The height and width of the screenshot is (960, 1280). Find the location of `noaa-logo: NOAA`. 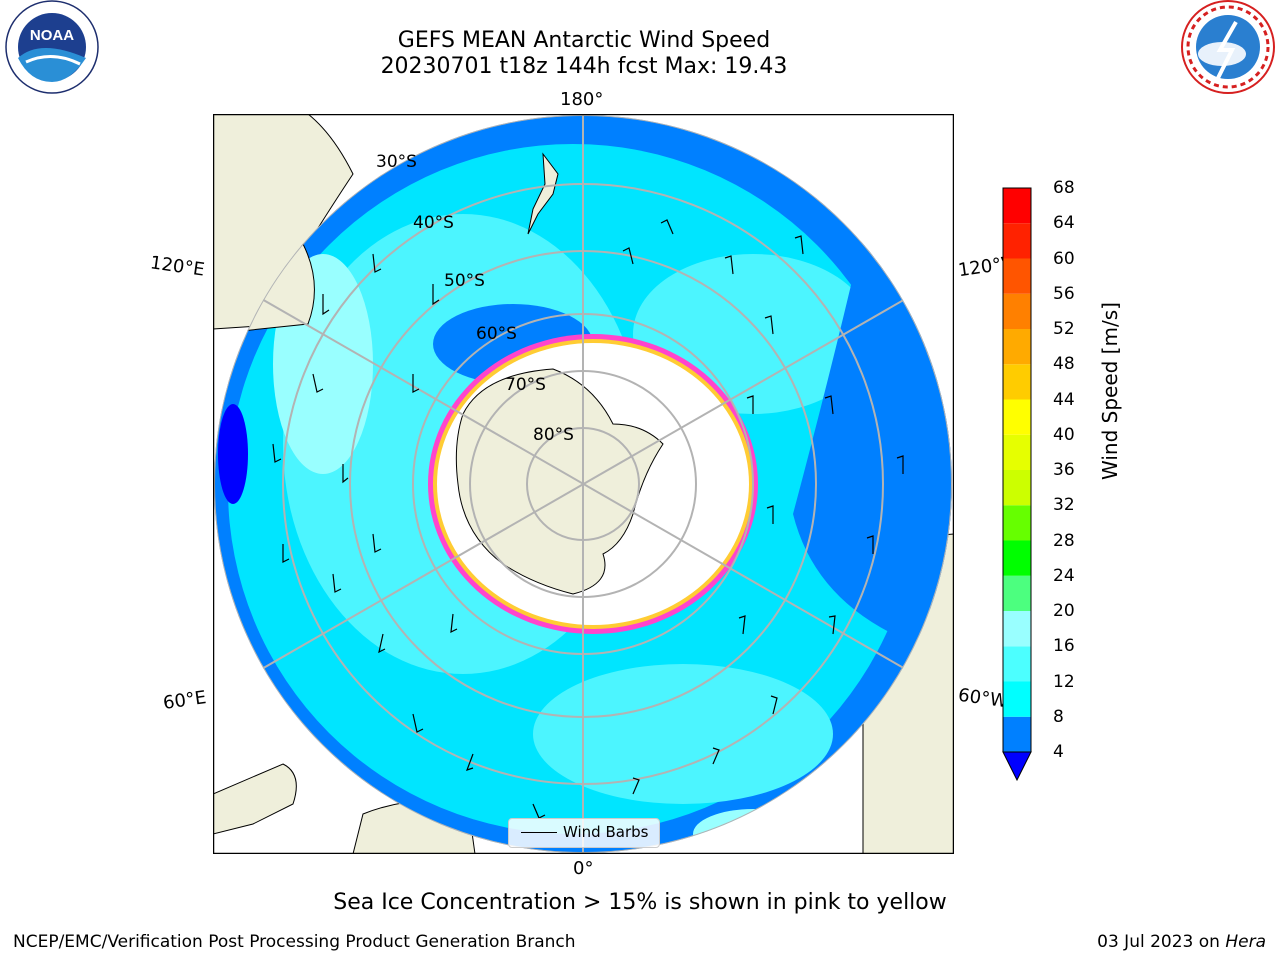

noaa-logo: NOAA is located at coordinates (52, 47).